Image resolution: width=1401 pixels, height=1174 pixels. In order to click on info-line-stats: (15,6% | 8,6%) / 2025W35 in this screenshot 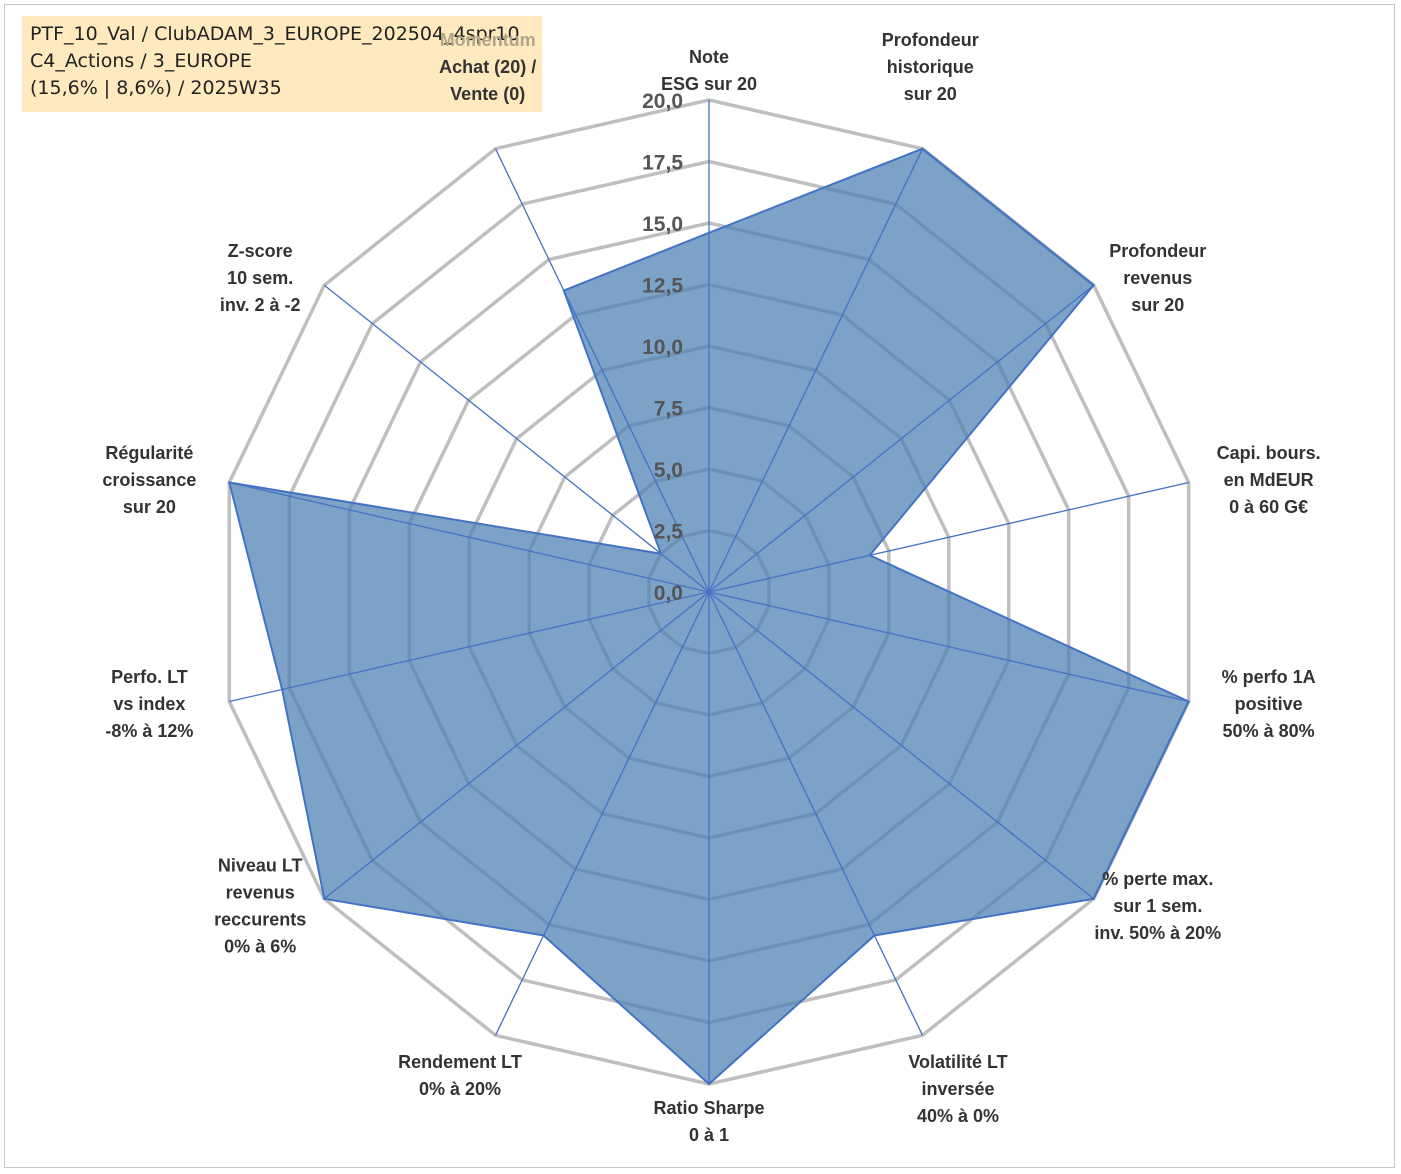, I will do `click(156, 88)`.